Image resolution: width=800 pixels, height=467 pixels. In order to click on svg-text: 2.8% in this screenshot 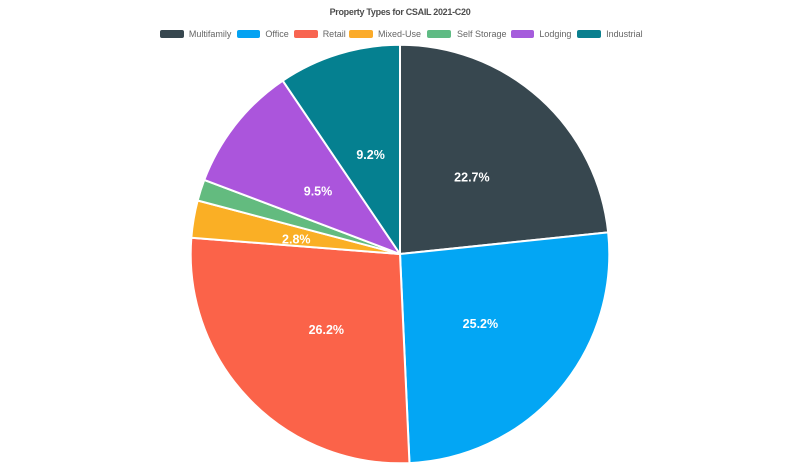, I will do `click(296, 239)`.